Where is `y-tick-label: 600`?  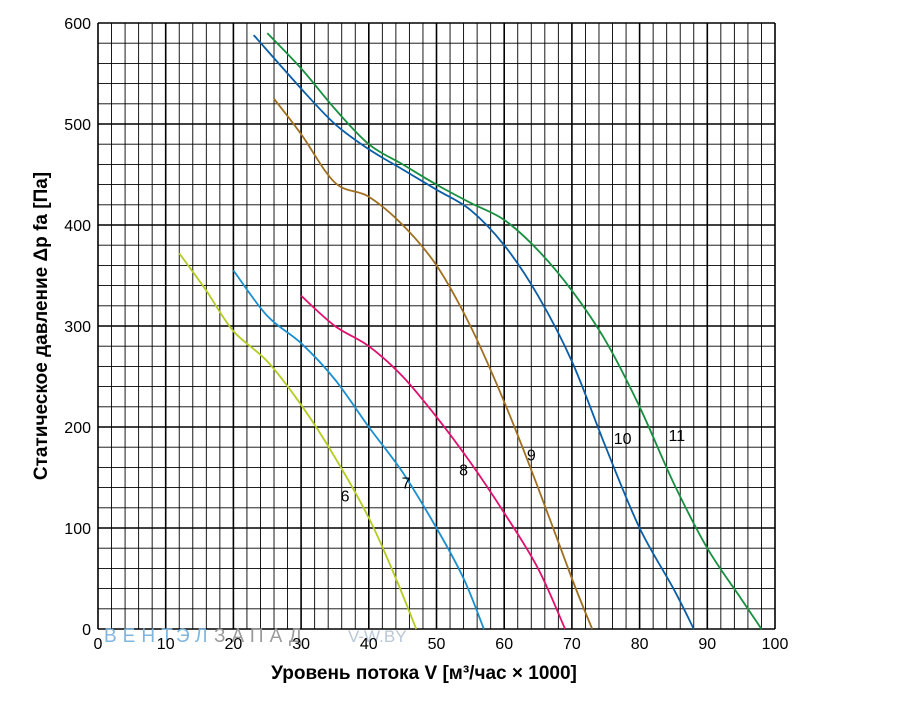 y-tick-label: 600 is located at coordinates (77, 24).